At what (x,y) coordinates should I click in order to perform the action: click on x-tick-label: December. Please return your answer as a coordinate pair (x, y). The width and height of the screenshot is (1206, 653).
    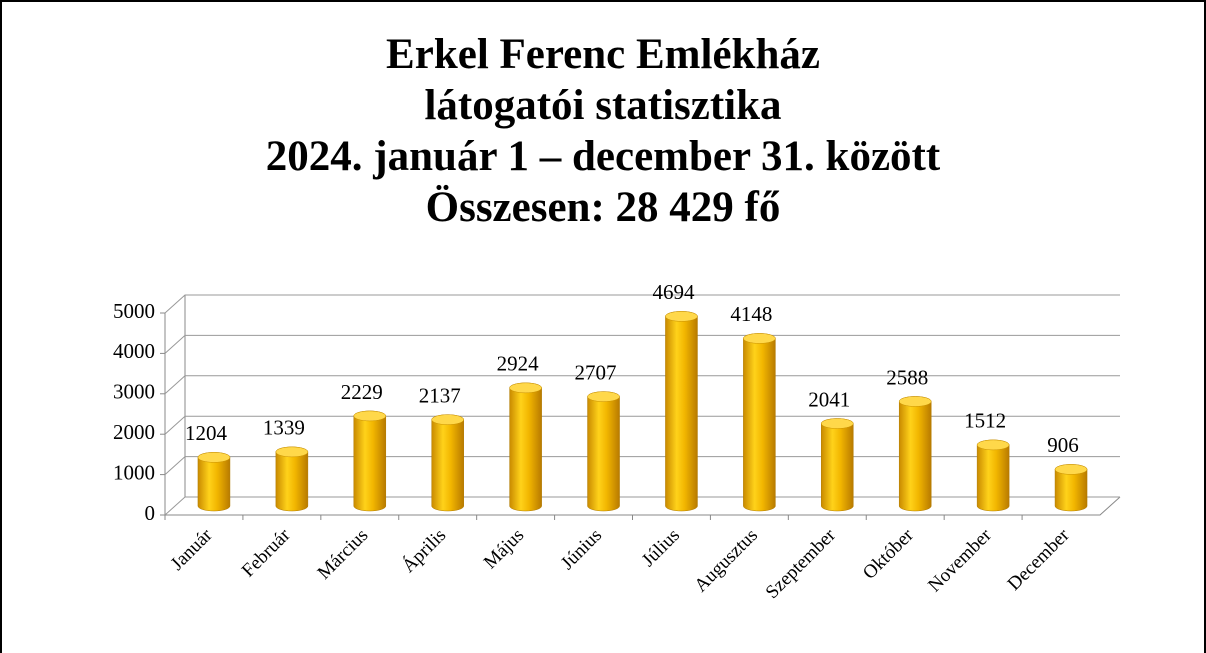
    Looking at the image, I should click on (1039, 559).